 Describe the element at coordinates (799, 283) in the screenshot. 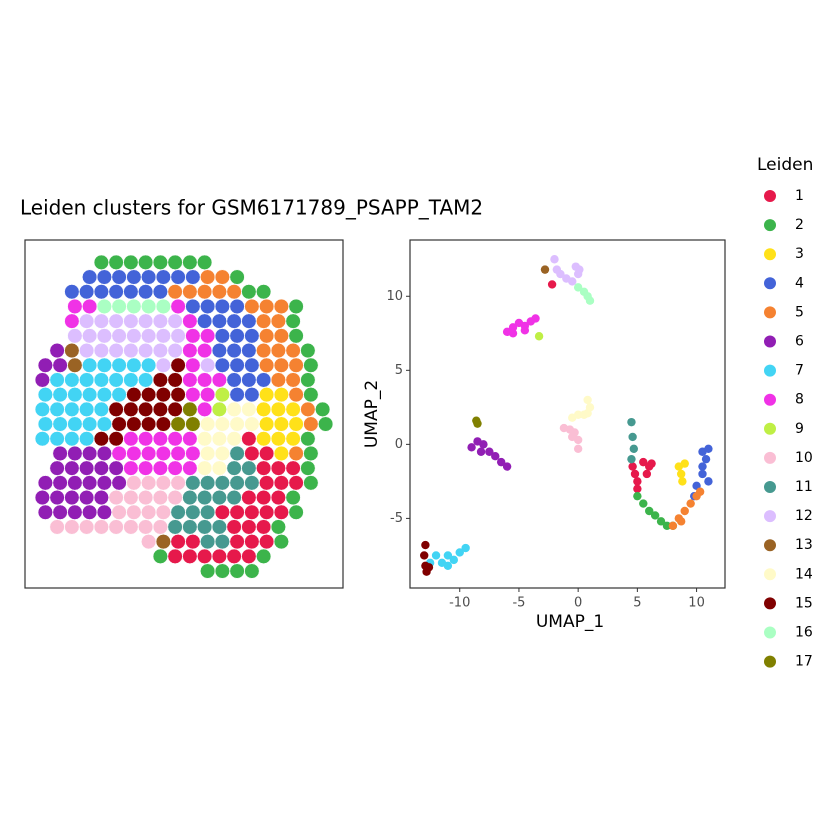

I see `legend-label: 4` at that location.